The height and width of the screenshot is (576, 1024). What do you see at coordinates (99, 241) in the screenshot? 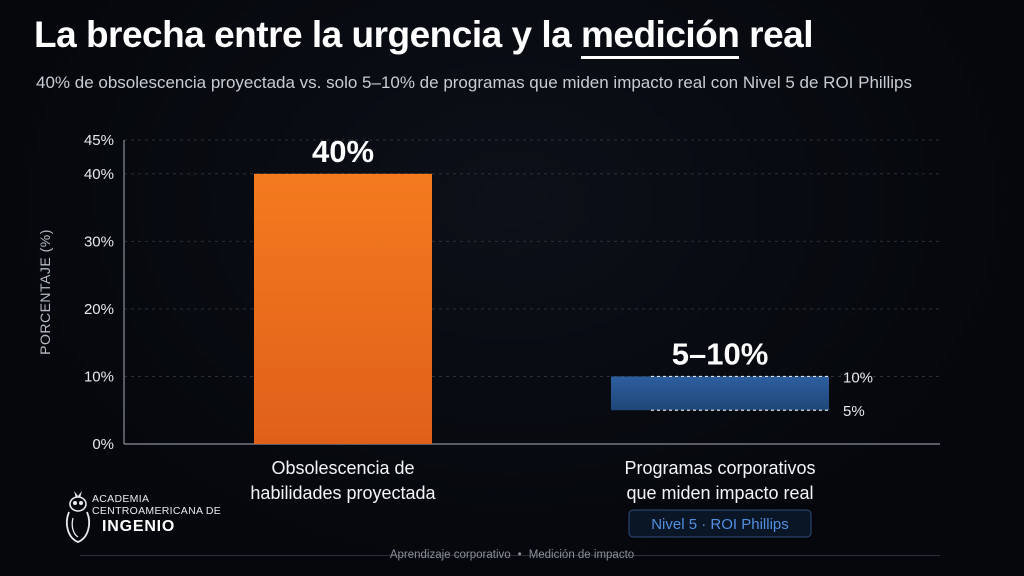
I see `y-tick-label: 30%` at bounding box center [99, 241].